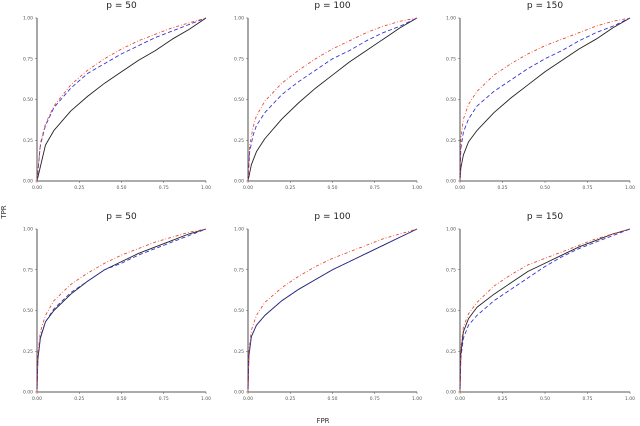 This screenshot has height=426, width=640. What do you see at coordinates (4, 212) in the screenshot?
I see `y-axis-title: TPR` at bounding box center [4, 212].